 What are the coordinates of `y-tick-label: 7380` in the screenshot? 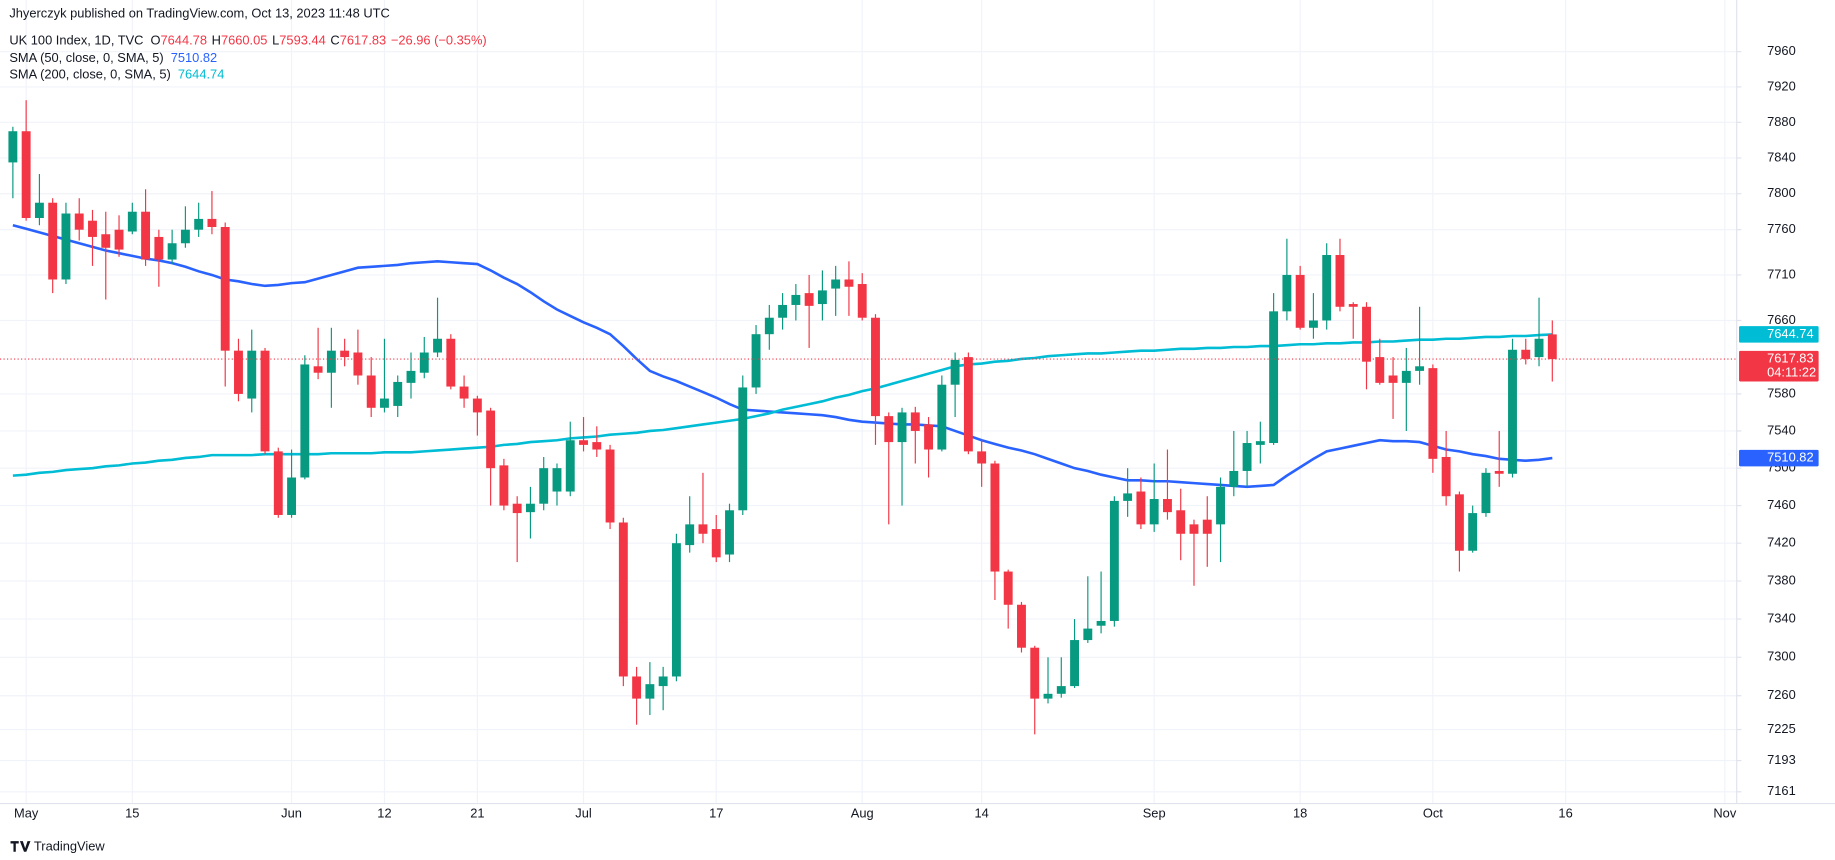 It's located at (1781, 579).